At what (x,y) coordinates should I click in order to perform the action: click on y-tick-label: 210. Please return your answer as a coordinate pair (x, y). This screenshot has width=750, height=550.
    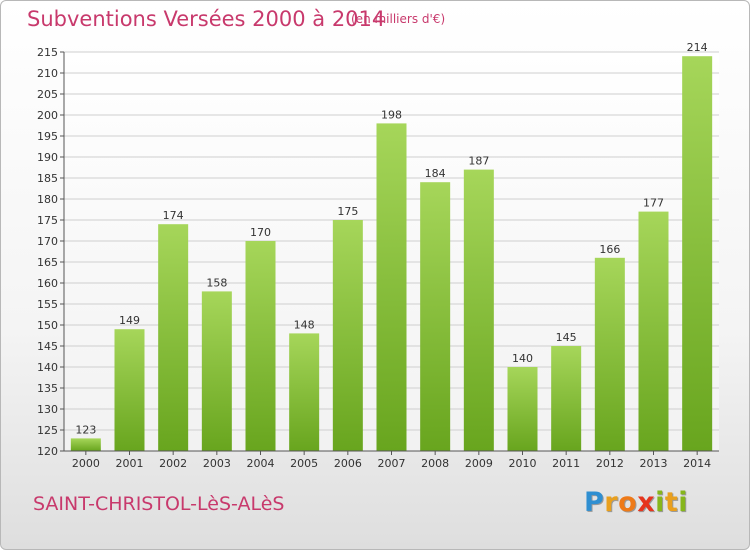
    Looking at the image, I should click on (47, 73).